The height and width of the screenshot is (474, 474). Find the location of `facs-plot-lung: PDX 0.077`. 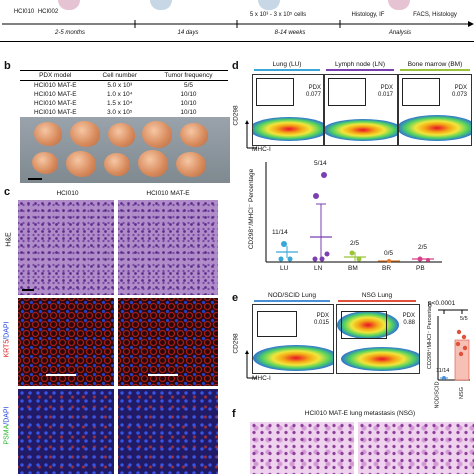

facs-plot-lung: PDX 0.077 is located at coordinates (288, 110).